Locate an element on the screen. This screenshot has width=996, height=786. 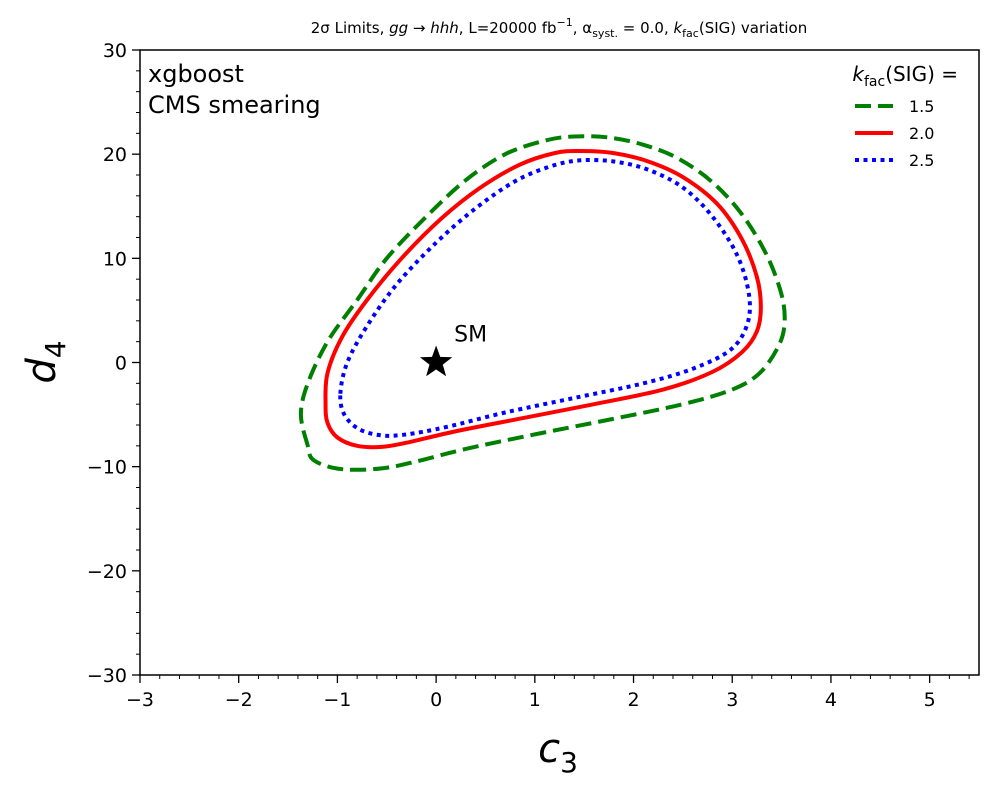
y-tick-label: −20 is located at coordinates (107, 572).